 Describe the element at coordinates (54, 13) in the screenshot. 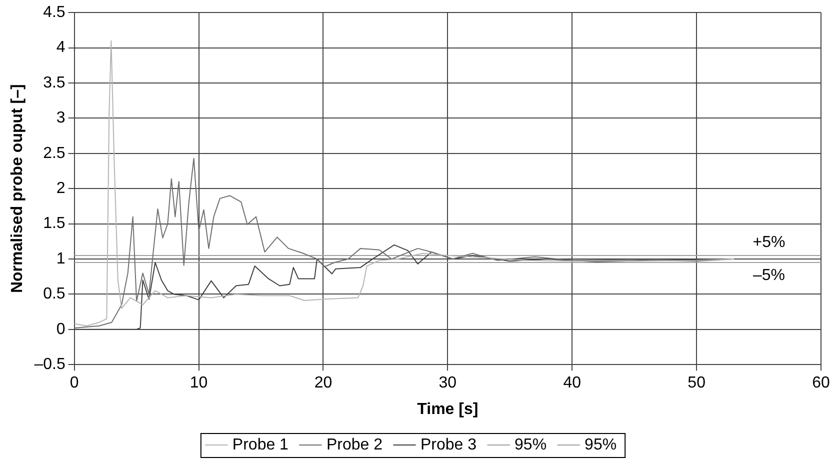

I see `y-tick-label: 4.5` at that location.